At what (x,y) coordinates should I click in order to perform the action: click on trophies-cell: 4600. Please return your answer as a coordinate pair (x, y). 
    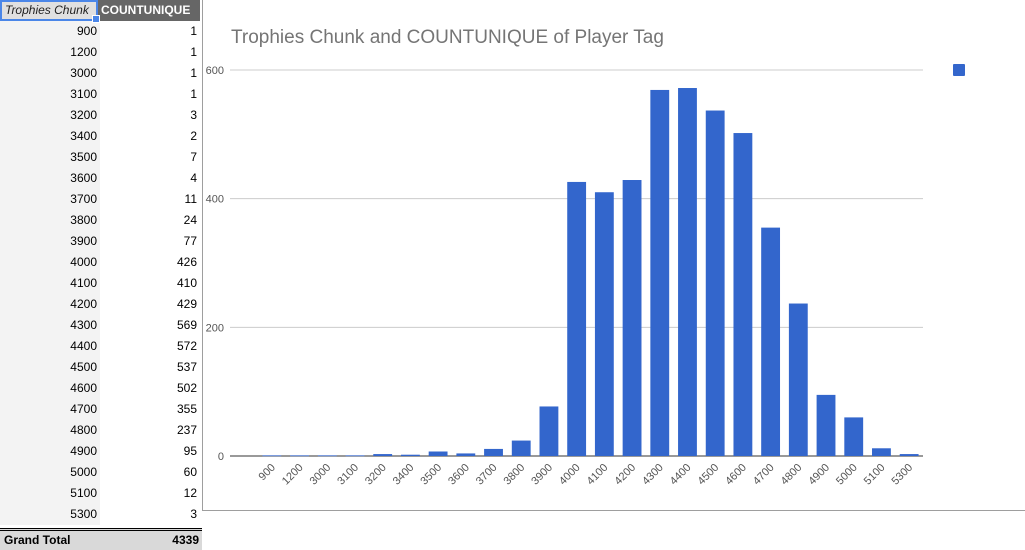
    Looking at the image, I should click on (50, 388).